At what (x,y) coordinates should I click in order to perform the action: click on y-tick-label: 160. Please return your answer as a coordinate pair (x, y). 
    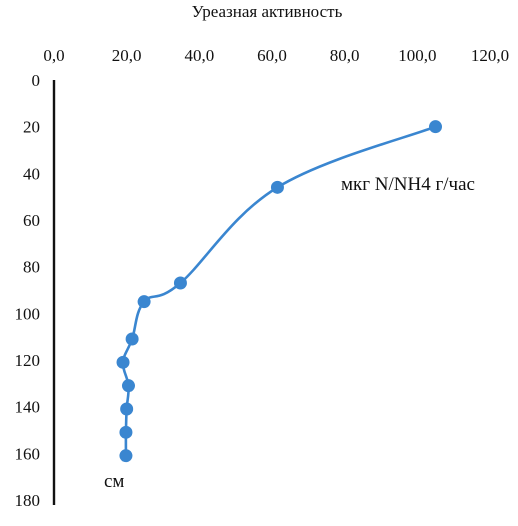
    Looking at the image, I should click on (28, 453).